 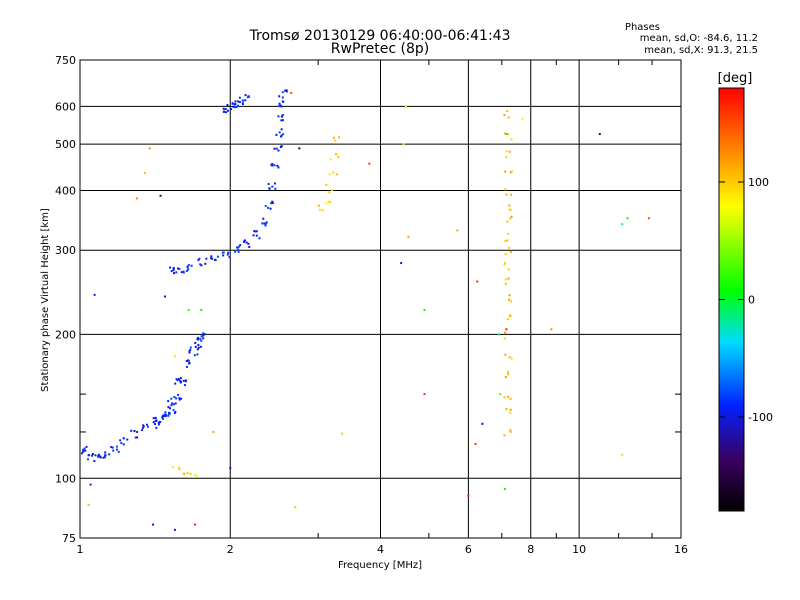 What do you see at coordinates (65, 334) in the screenshot?
I see `y-tick-label: 200` at bounding box center [65, 334].